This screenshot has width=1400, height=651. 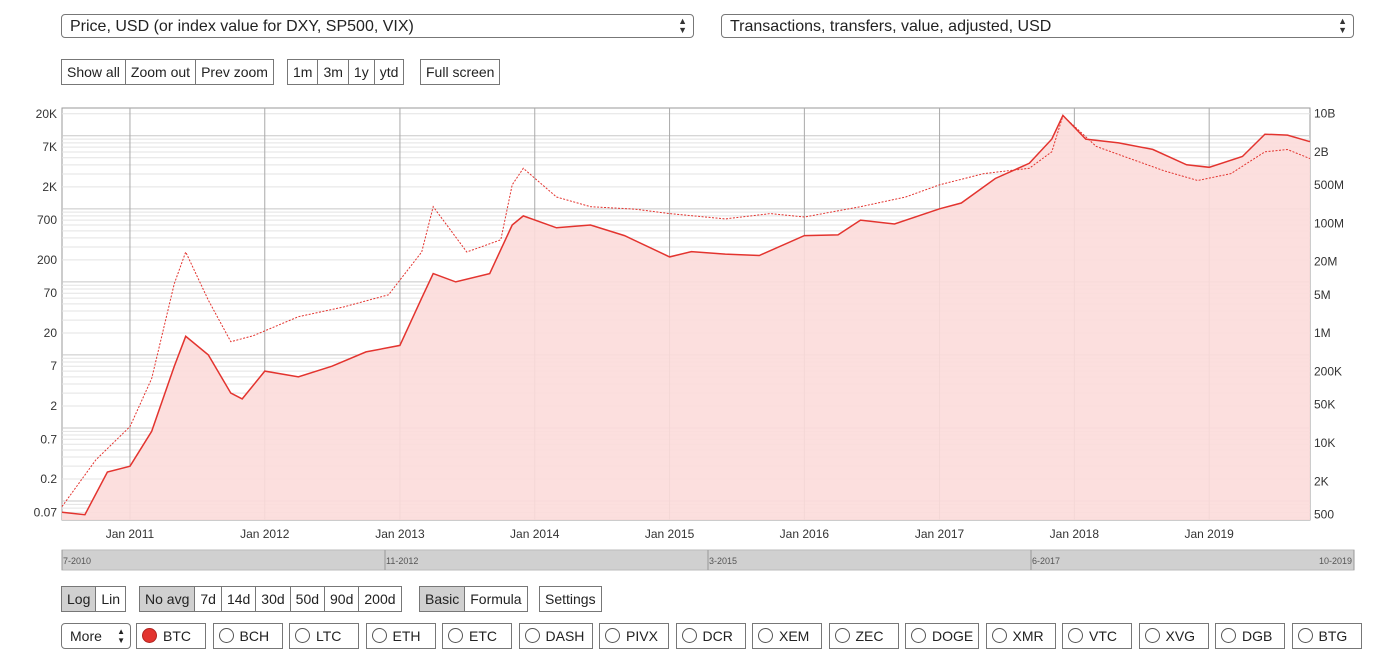 I want to click on coin-option-xmr: XMR, so click(x=1020, y=636).